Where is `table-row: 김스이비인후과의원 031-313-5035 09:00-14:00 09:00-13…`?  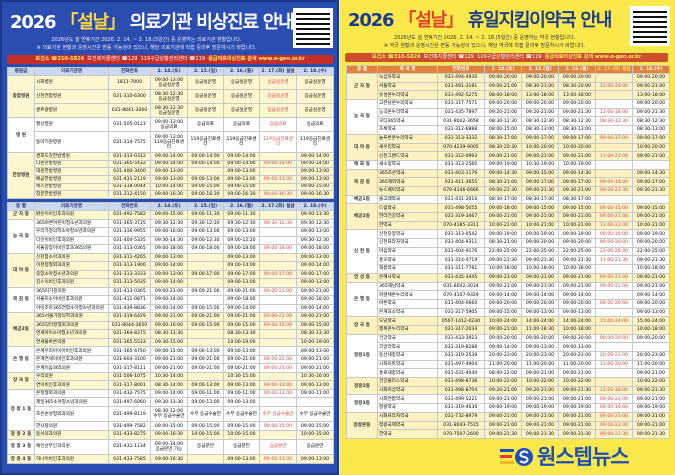
table-row: 김스이비인후과의원 031-313-5035 09:00-14:00 09:00-13… is located at coordinates (171, 283).